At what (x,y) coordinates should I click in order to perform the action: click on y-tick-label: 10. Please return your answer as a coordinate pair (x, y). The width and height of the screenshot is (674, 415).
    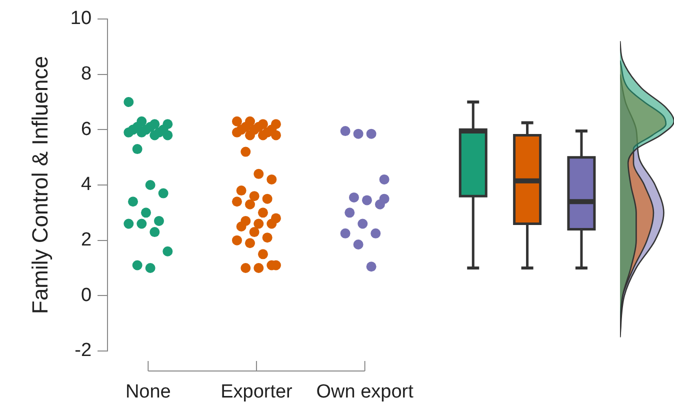
    Looking at the image, I should click on (81, 19).